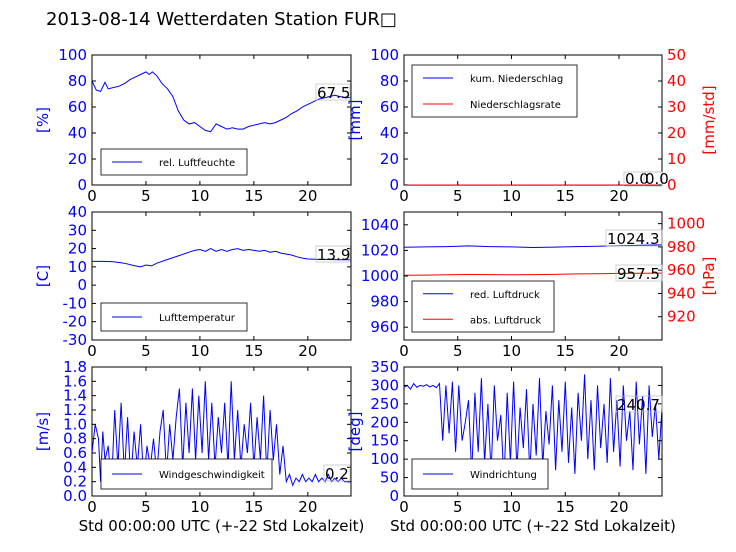  I want to click on figure-title: 2013-08-14 Wetterdaten Station FUR□, so click(221, 19).